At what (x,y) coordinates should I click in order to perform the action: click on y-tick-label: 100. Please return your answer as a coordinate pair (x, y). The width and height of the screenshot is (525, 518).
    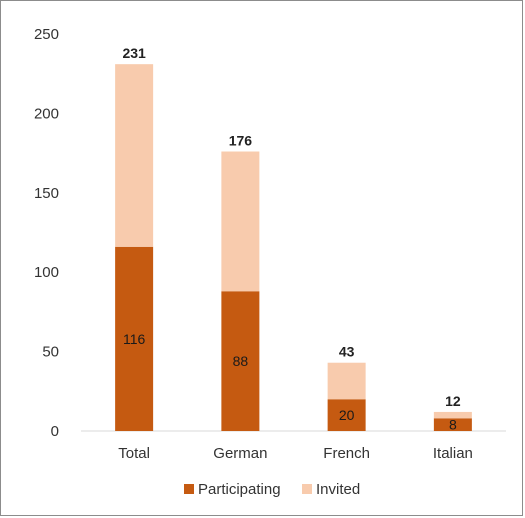
    Looking at the image, I should click on (46, 272).